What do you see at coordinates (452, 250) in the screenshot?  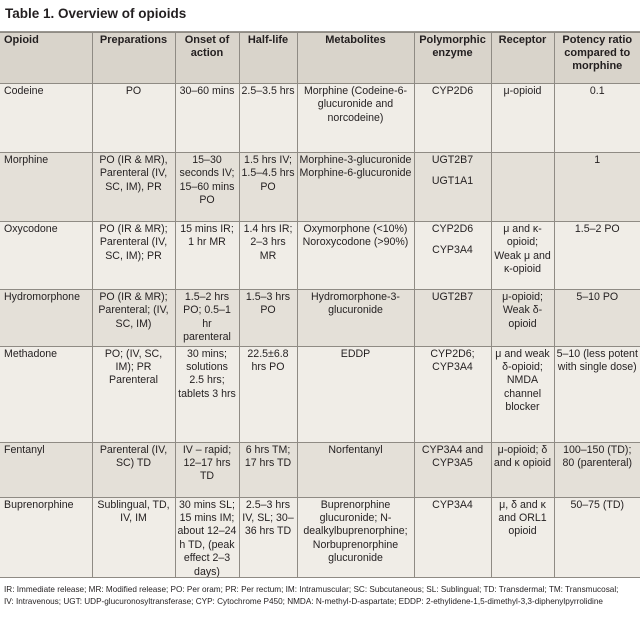 I see `enzyme-entry: CYP3A4` at bounding box center [452, 250].